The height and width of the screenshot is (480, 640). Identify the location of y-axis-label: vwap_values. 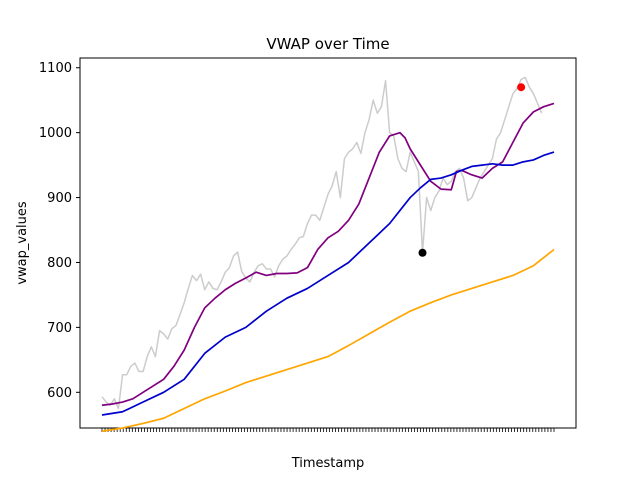
(22, 243).